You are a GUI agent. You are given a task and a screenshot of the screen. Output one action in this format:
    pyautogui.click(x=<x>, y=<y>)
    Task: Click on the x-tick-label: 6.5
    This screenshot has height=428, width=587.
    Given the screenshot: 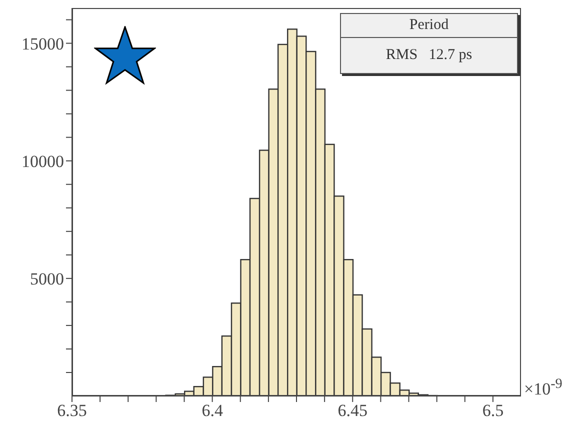 What is the action you would take?
    pyautogui.click(x=493, y=410)
    